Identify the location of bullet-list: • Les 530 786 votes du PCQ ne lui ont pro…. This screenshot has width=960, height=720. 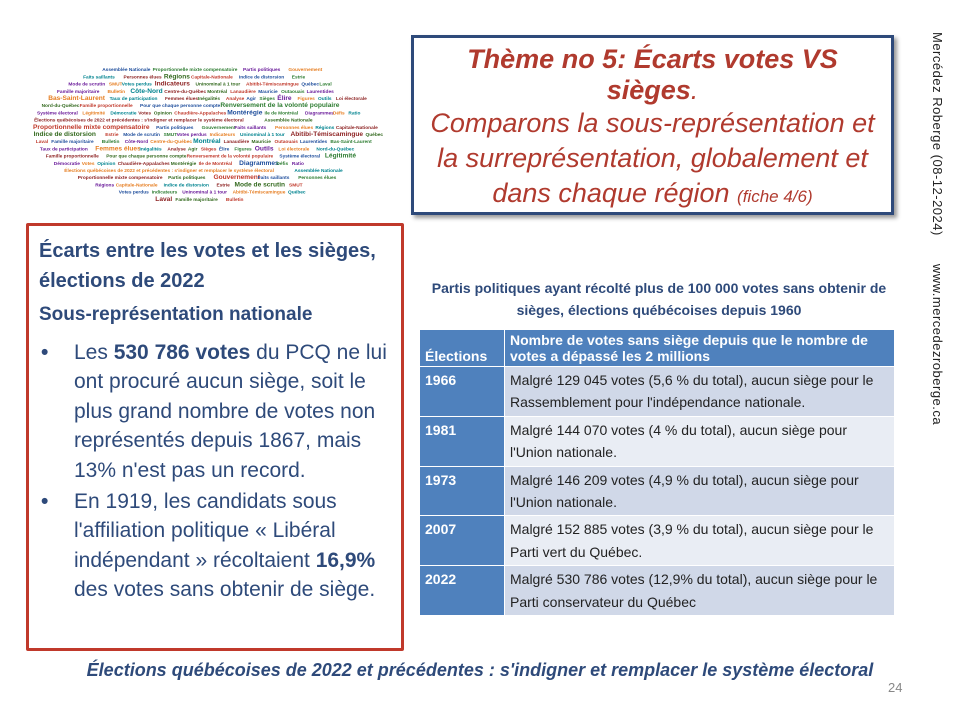
(216, 471).